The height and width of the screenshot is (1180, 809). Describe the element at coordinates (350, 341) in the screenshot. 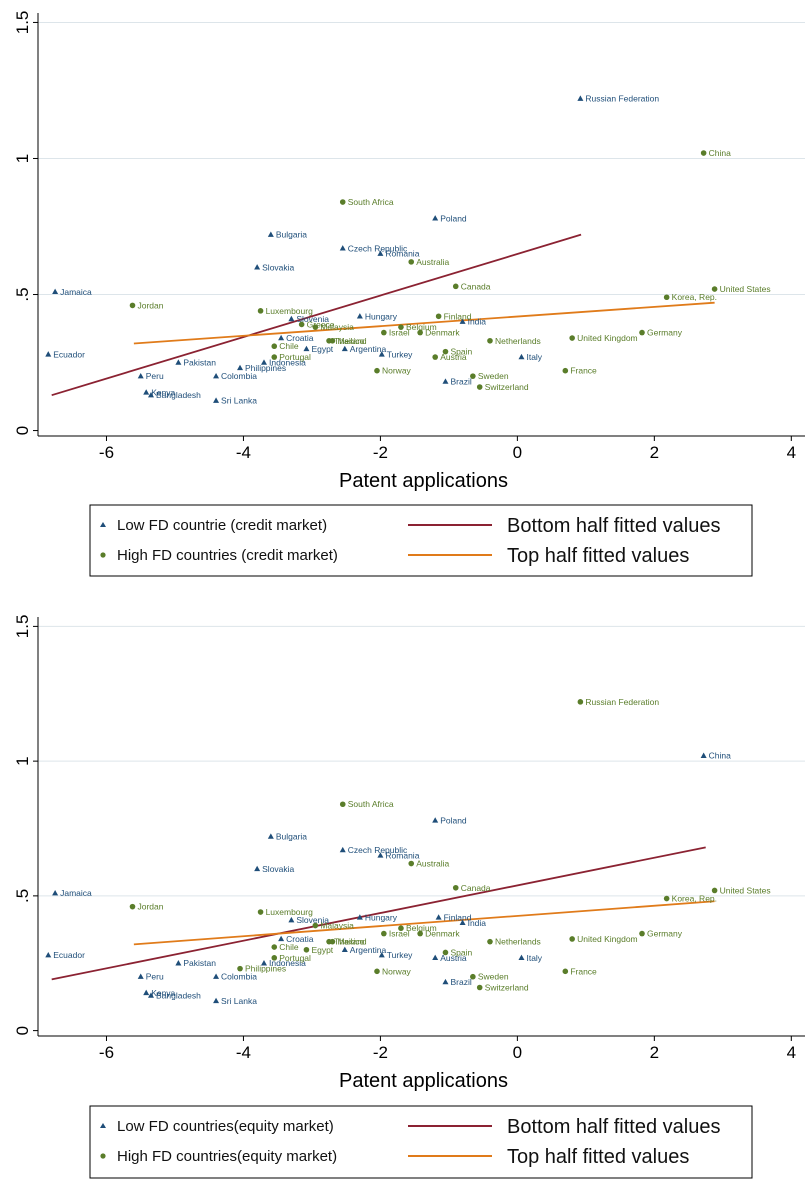

I see `point-label: Thailand` at that location.